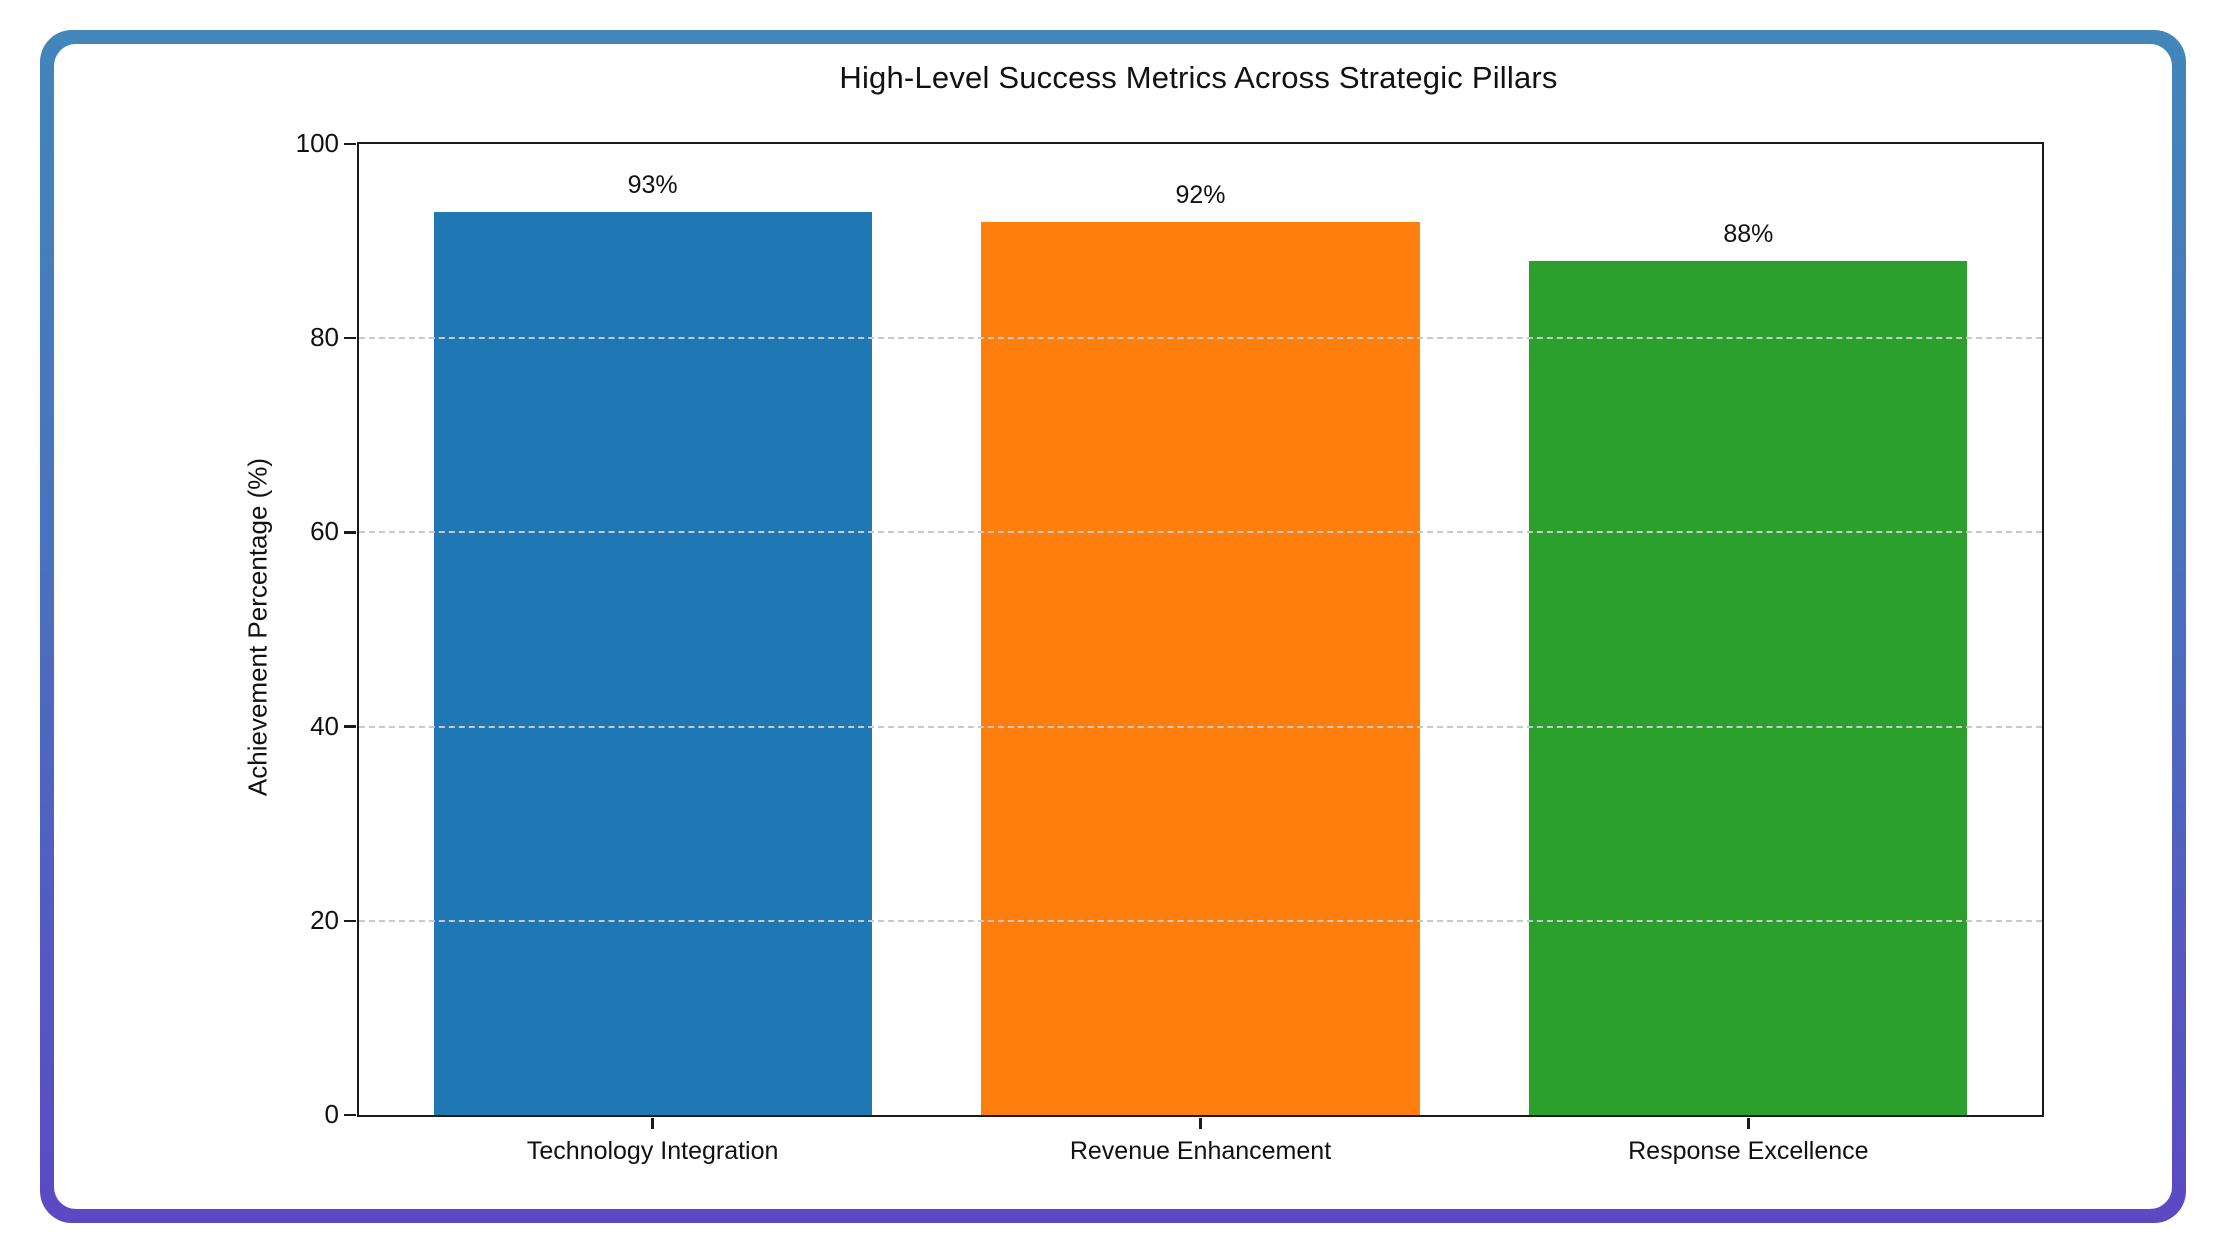 The width and height of the screenshot is (2225, 1257). I want to click on y-tick-label-80: 80, so click(324, 337).